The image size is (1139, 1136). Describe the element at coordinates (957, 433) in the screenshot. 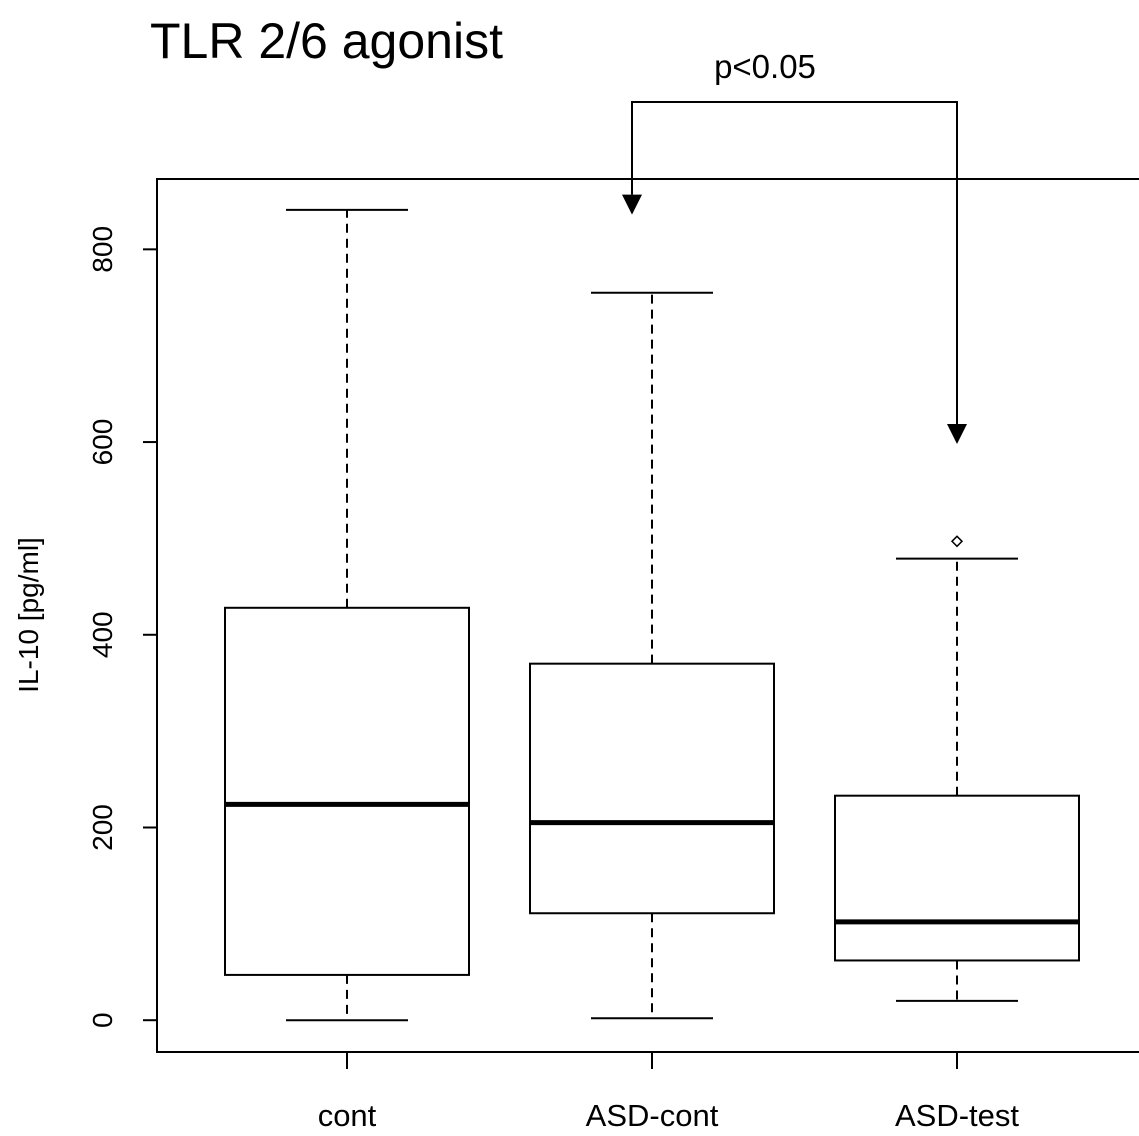

I see `arrowhead-ASD-test` at that location.